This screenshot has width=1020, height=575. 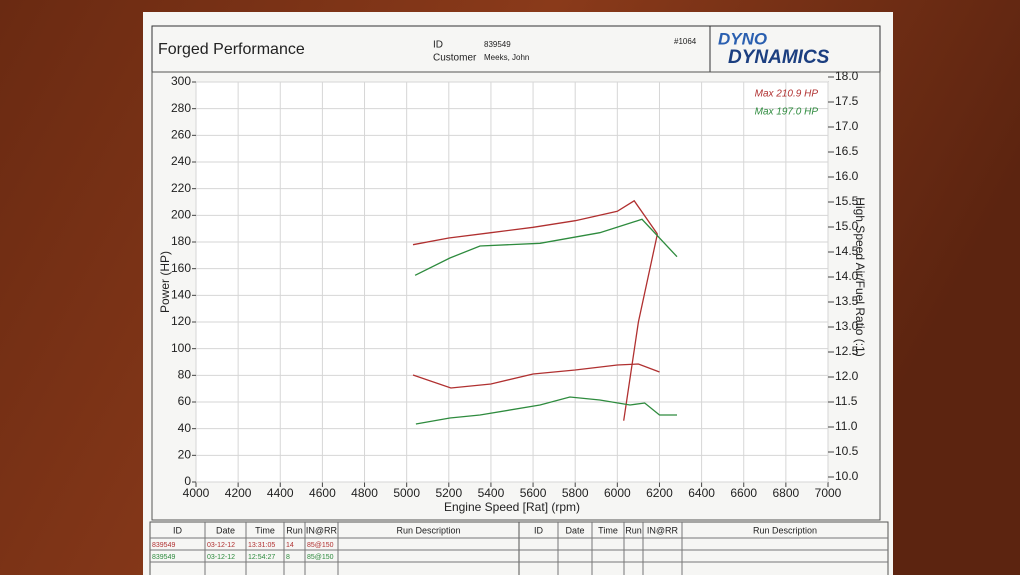 I want to click on sheet-number: #1064, so click(x=685, y=41).